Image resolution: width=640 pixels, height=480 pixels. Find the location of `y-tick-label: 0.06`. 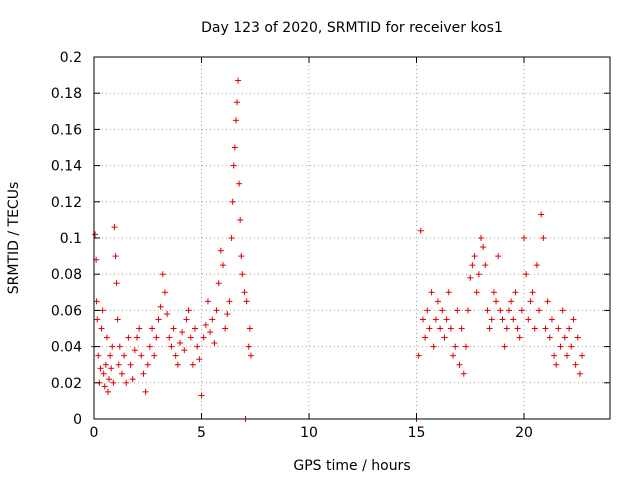

y-tick-label: 0.06 is located at coordinates (66, 311).